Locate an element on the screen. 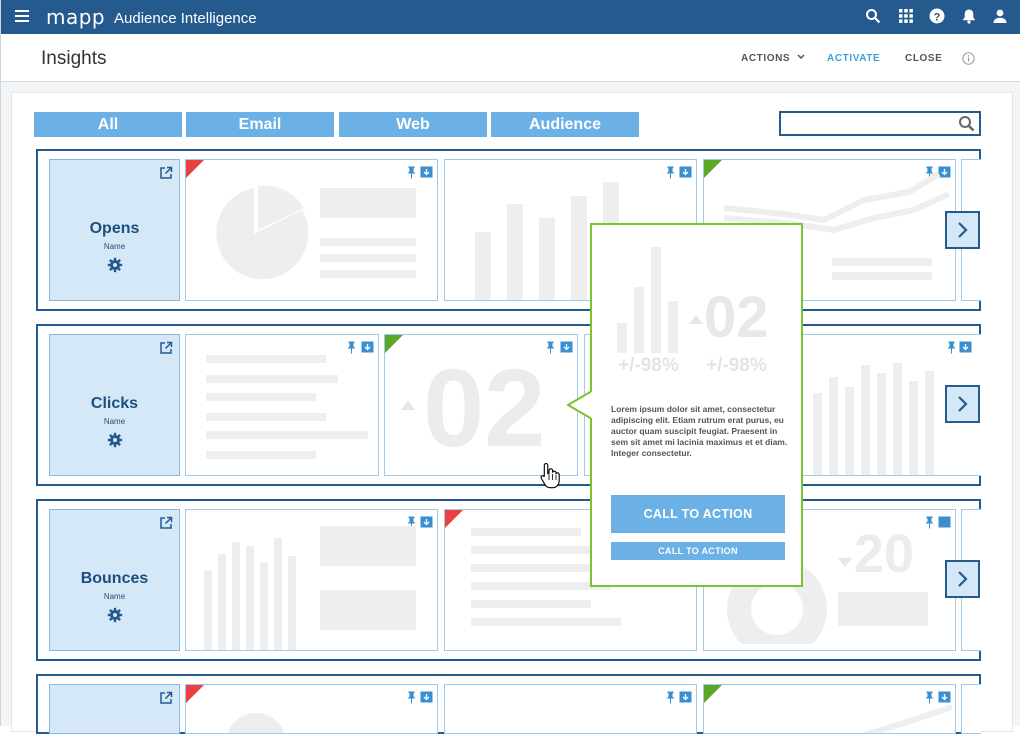 This screenshot has height=734, width=1020. insight-tile: 02 is located at coordinates (481, 405).